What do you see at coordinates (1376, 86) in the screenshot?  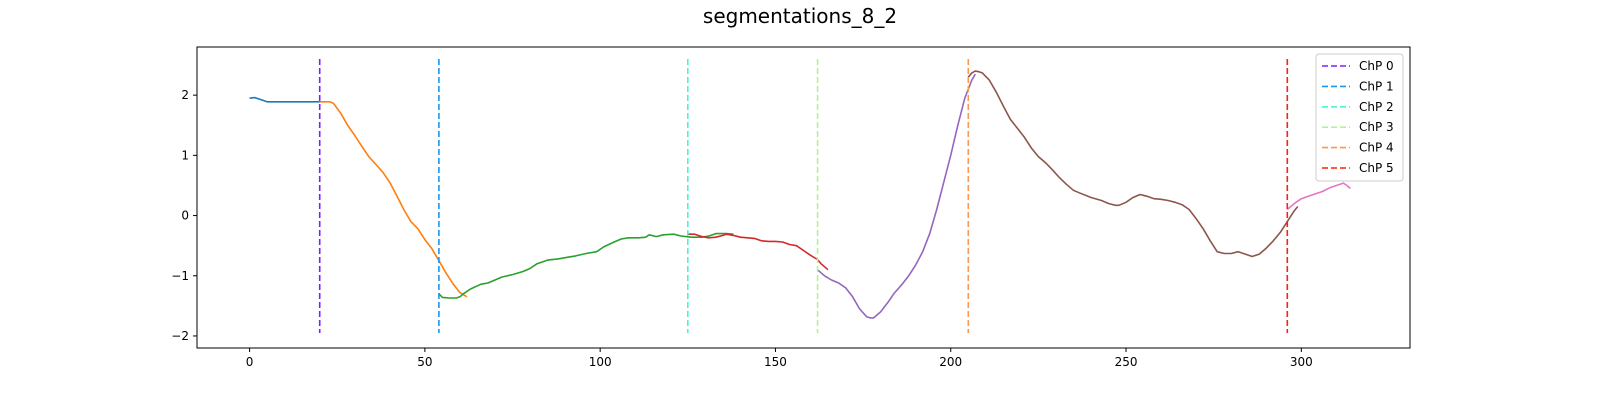 I see `legend-label-1: ChP 1` at bounding box center [1376, 86].